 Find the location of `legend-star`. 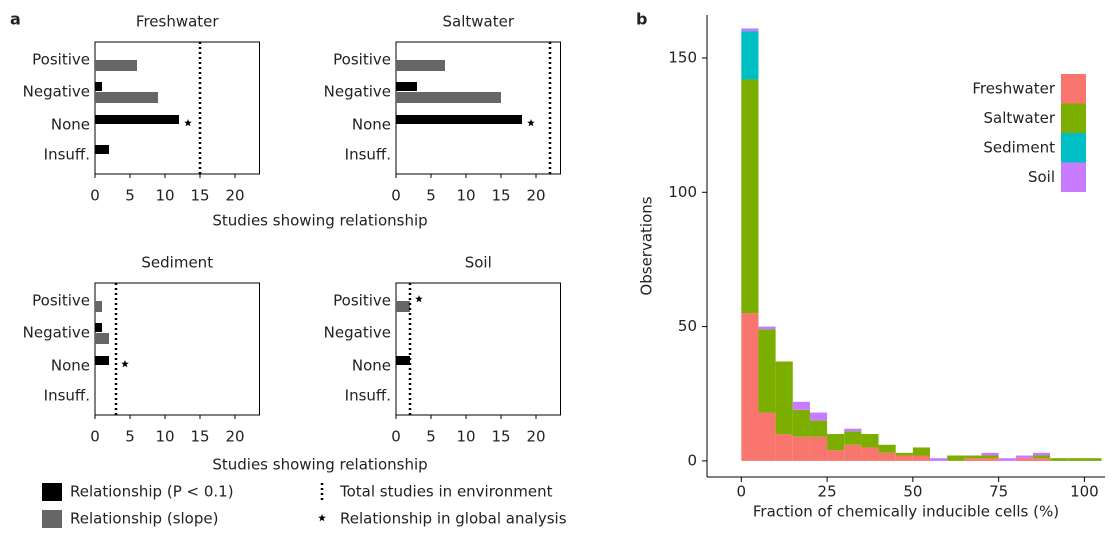

legend-star is located at coordinates (322, 518).